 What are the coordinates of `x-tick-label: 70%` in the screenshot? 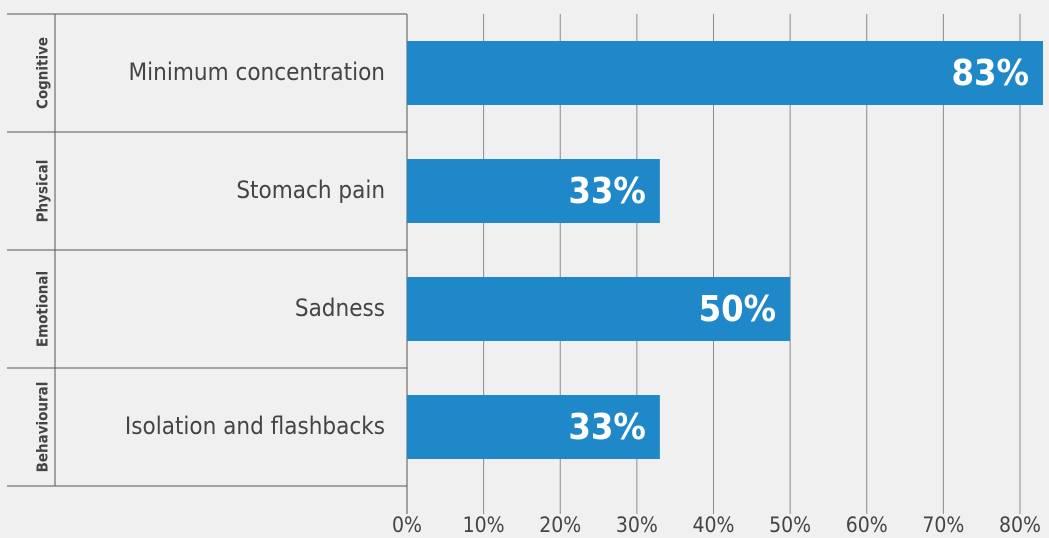 It's located at (943, 525).